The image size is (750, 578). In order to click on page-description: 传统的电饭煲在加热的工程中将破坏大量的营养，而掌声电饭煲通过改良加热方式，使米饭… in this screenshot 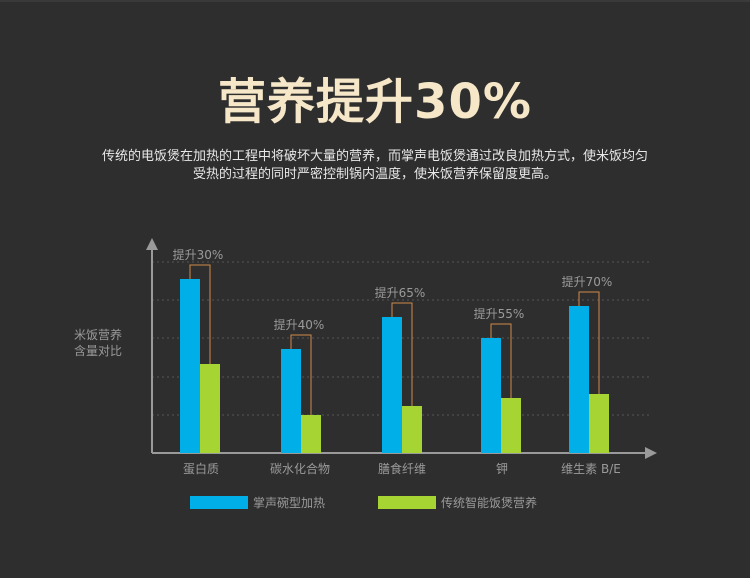, I will do `click(375, 166)`.